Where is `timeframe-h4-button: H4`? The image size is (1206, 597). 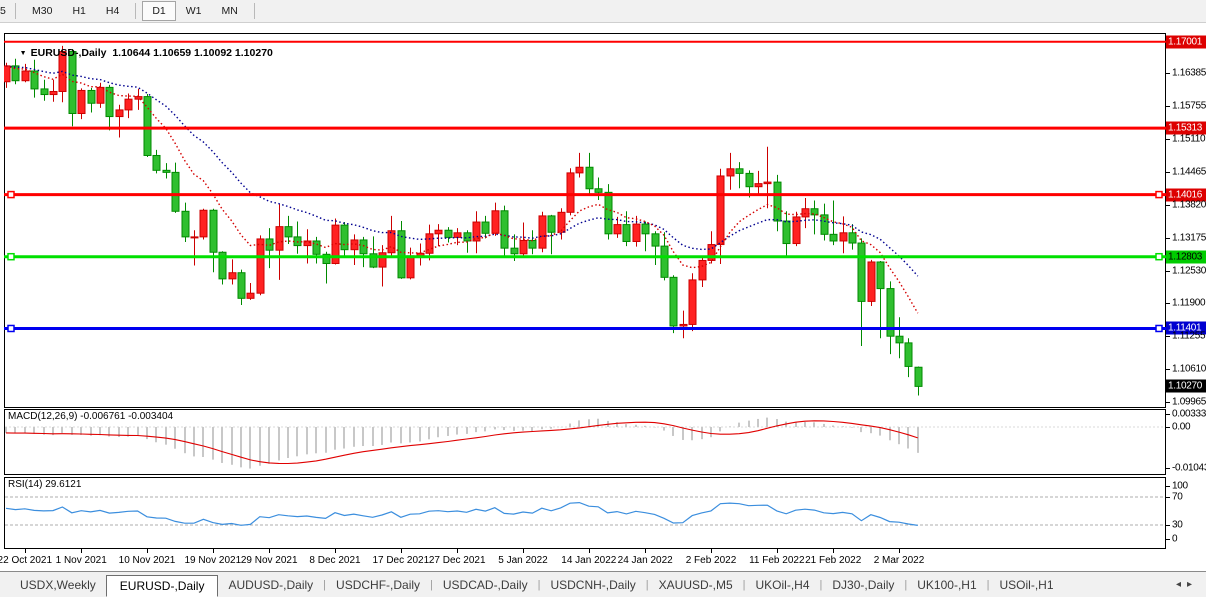
timeframe-h4-button: H4 is located at coordinates (112, 11).